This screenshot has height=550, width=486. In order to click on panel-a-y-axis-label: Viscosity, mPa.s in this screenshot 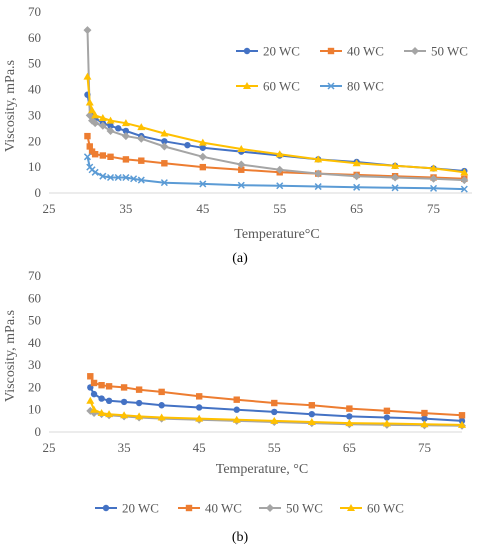, I will do `click(10, 106)`.